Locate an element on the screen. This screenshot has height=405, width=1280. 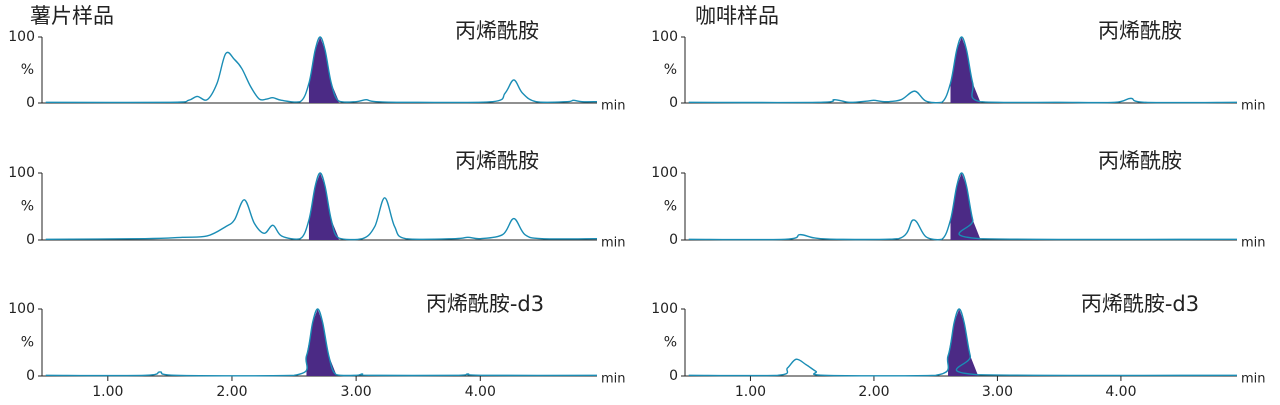
chart-title: 薯片样品 is located at coordinates (72, 16).